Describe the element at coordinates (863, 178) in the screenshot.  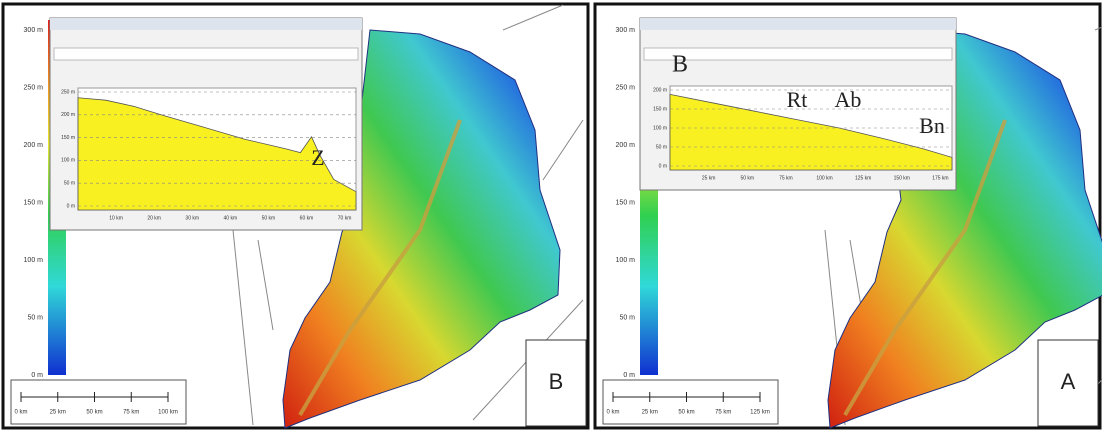
I see `profile-x-label: 125 km` at that location.